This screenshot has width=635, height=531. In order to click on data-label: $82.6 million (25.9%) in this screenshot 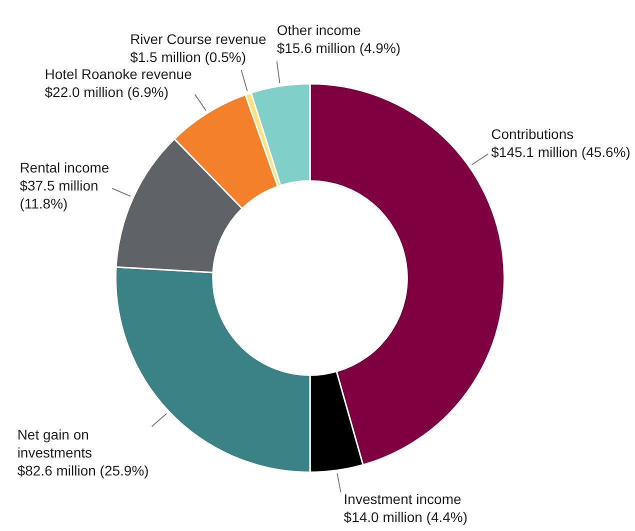, I will do `click(83, 470)`.